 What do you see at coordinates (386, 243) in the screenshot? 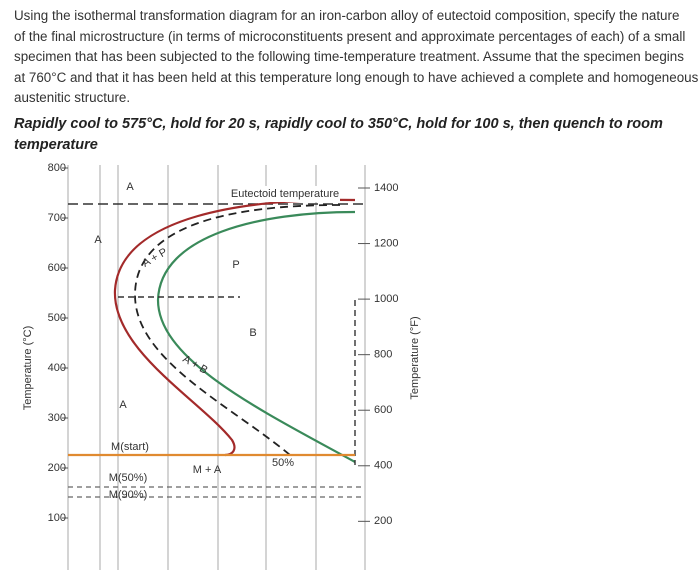
I see `fahrenheit-tick-label: 1200` at bounding box center [386, 243].